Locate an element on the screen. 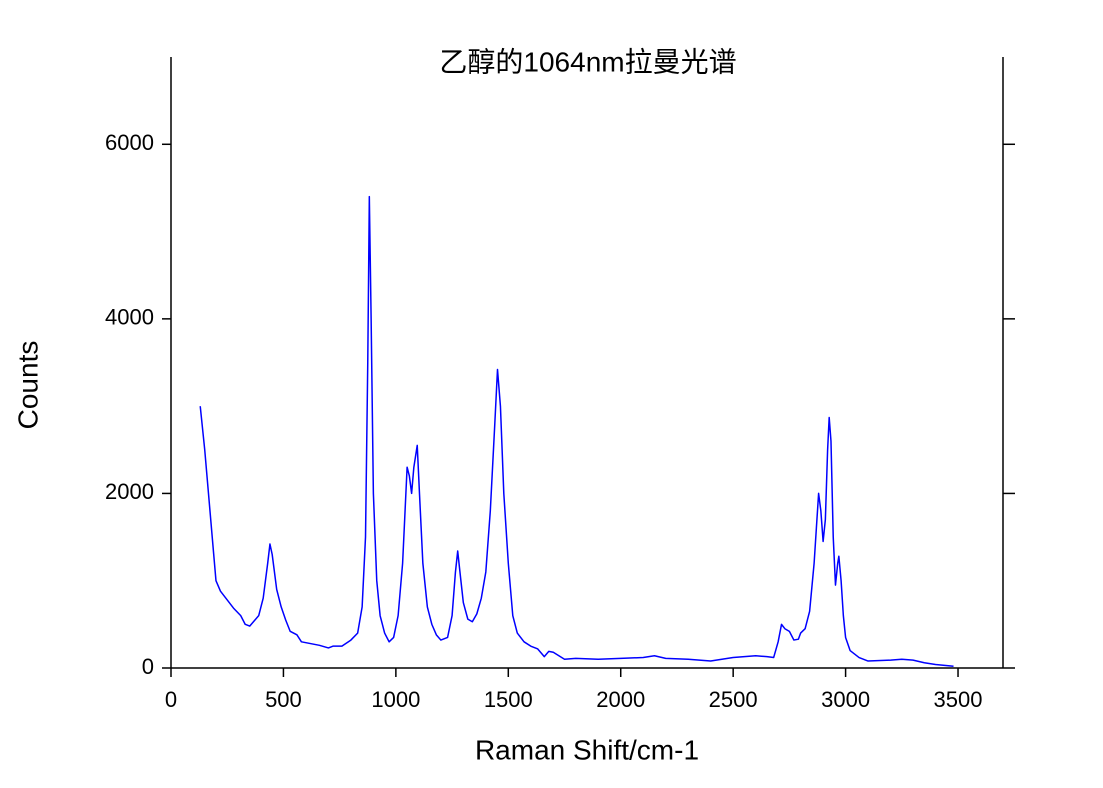 This screenshot has width=1103, height=788. x-tick-label: 0 is located at coordinates (171, 699).